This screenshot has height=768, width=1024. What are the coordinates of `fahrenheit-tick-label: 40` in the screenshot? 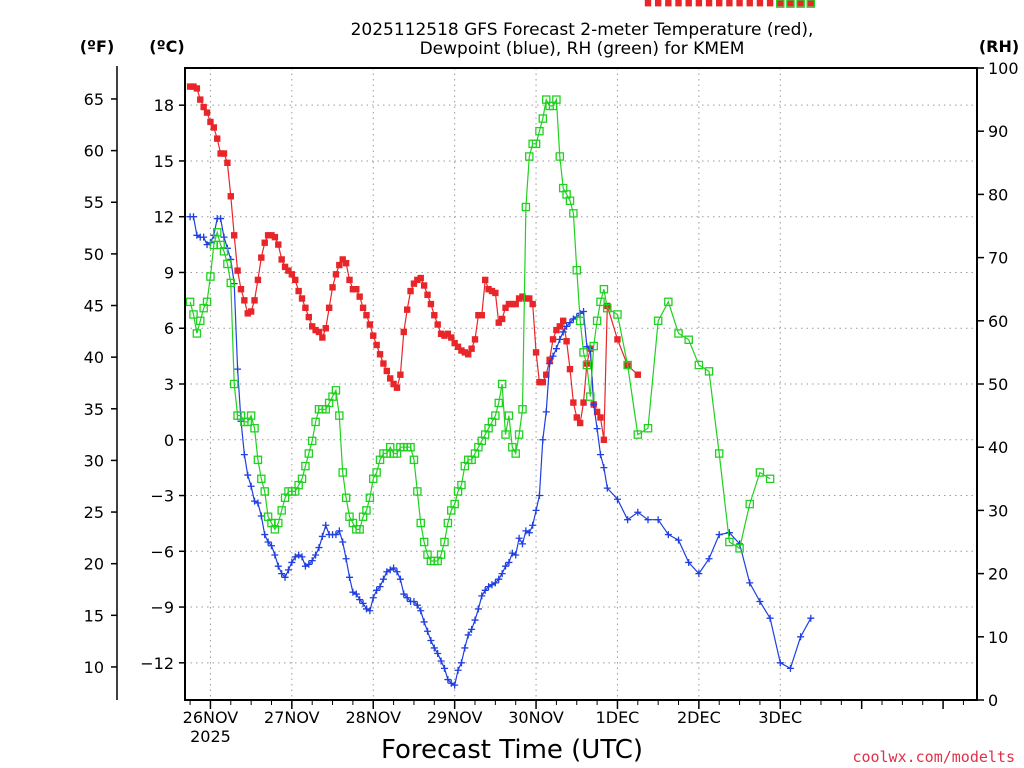 It's located at (94, 357).